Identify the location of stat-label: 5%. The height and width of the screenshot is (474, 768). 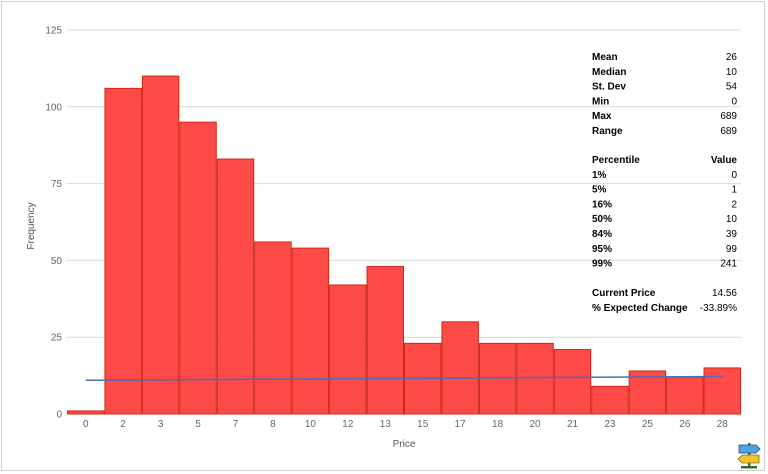
(599, 190).